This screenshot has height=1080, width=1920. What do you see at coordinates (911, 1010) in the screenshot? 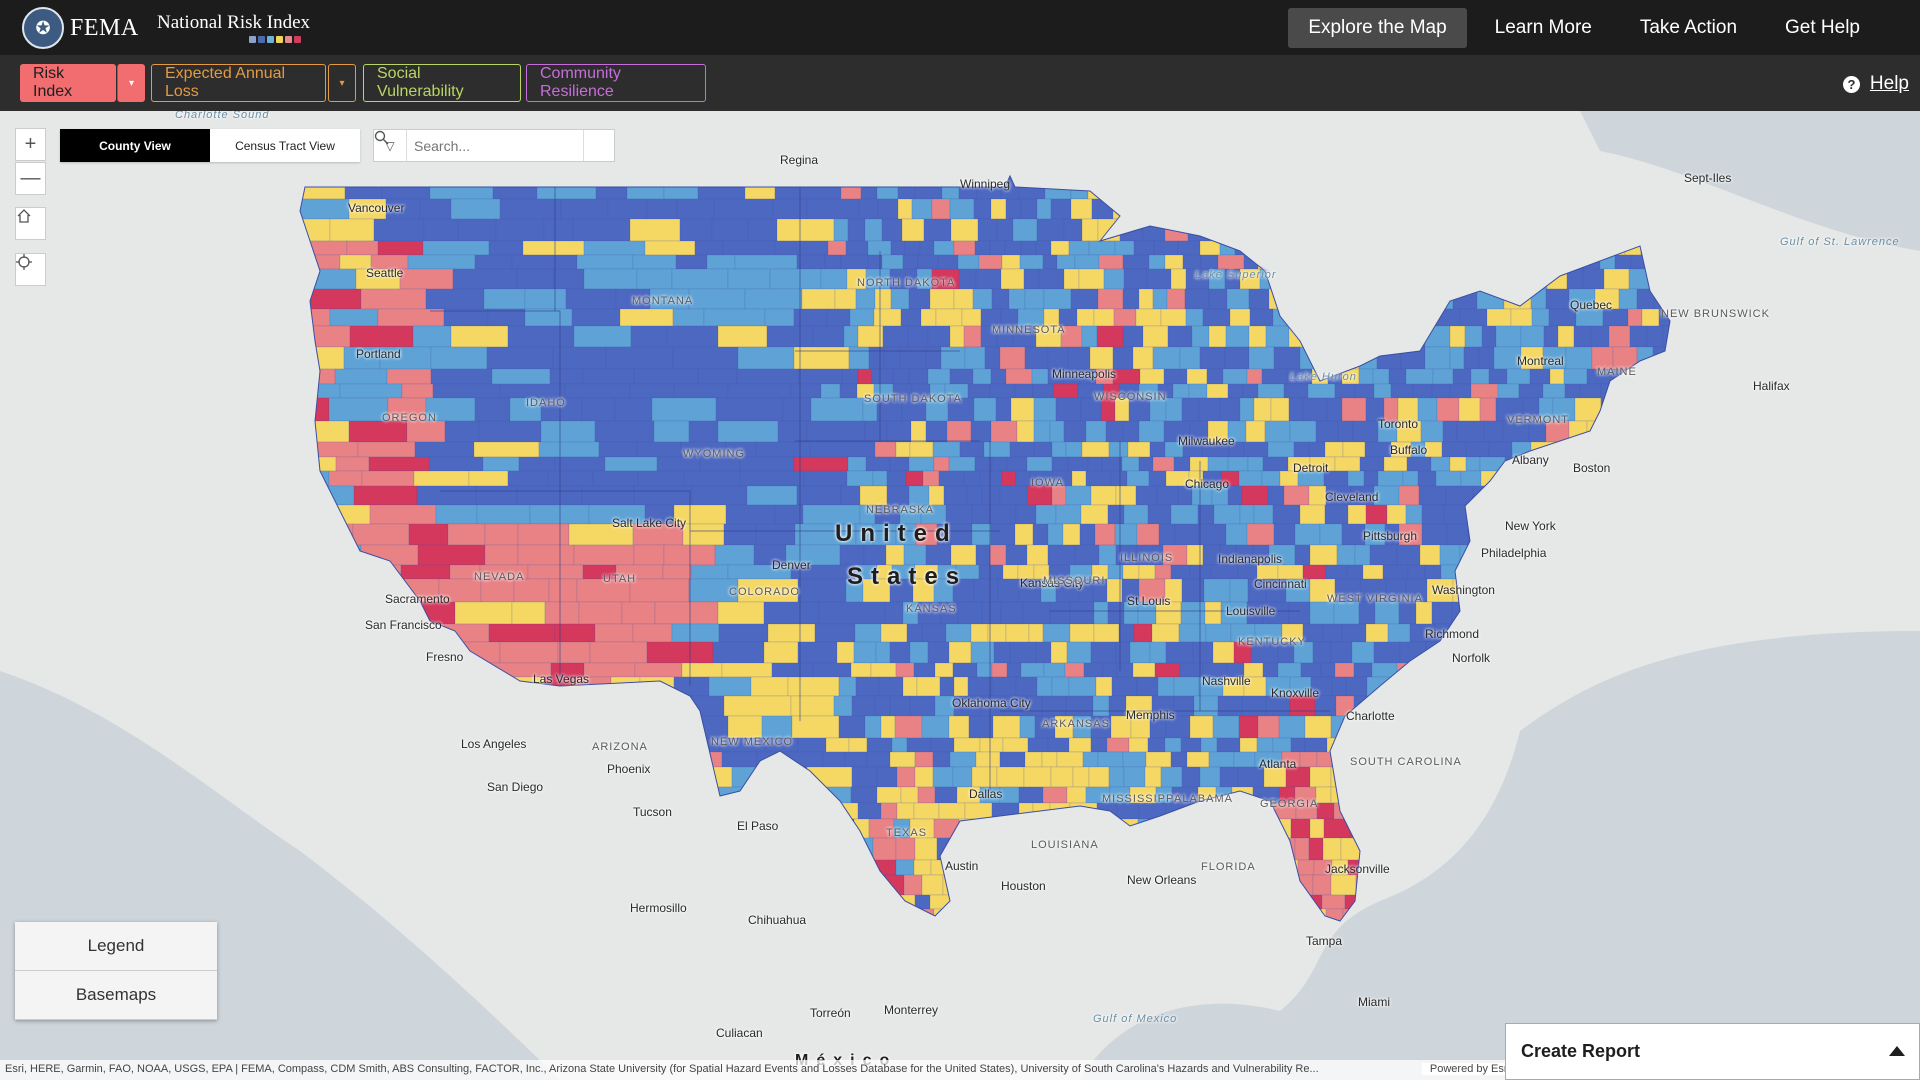
I see `city-label: Monterrey` at bounding box center [911, 1010].